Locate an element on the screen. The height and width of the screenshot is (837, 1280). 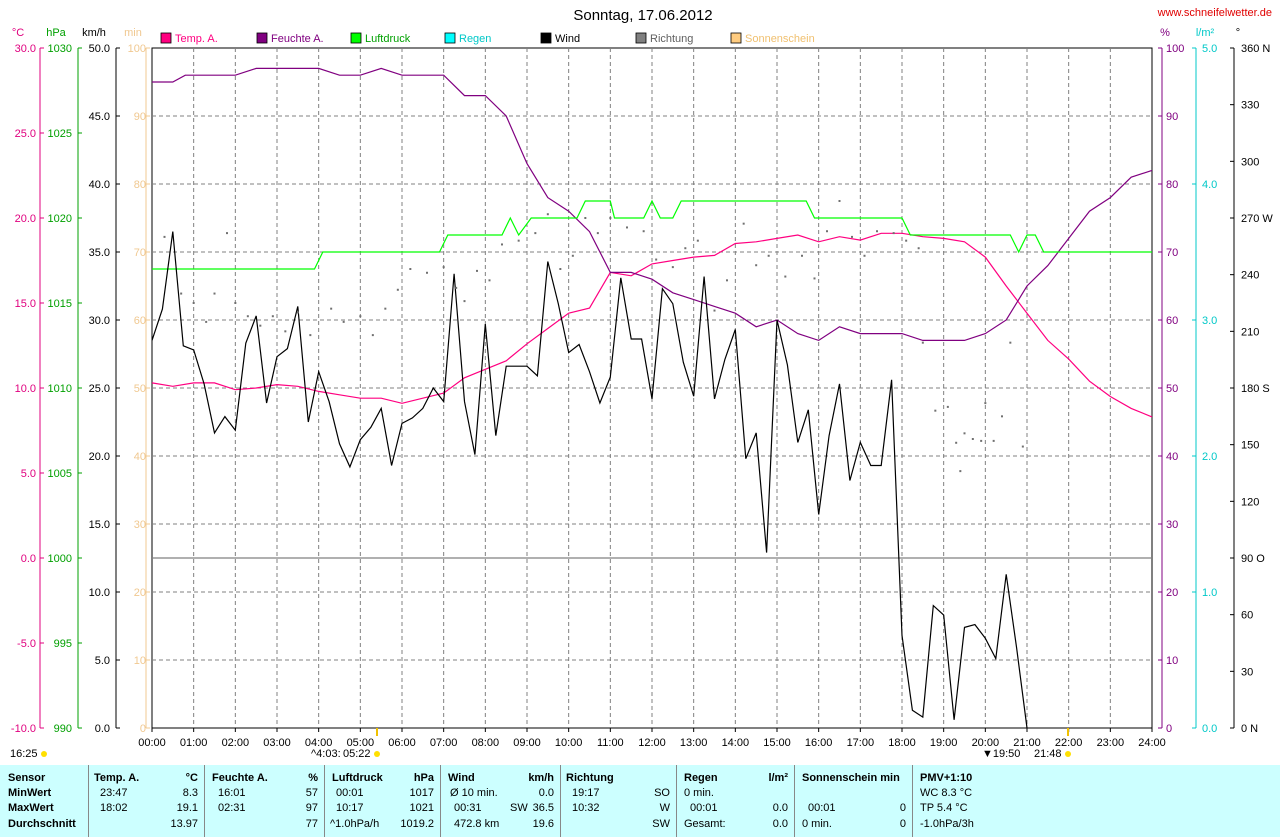
stats-max-label: MaxWert is located at coordinates (31, 808).